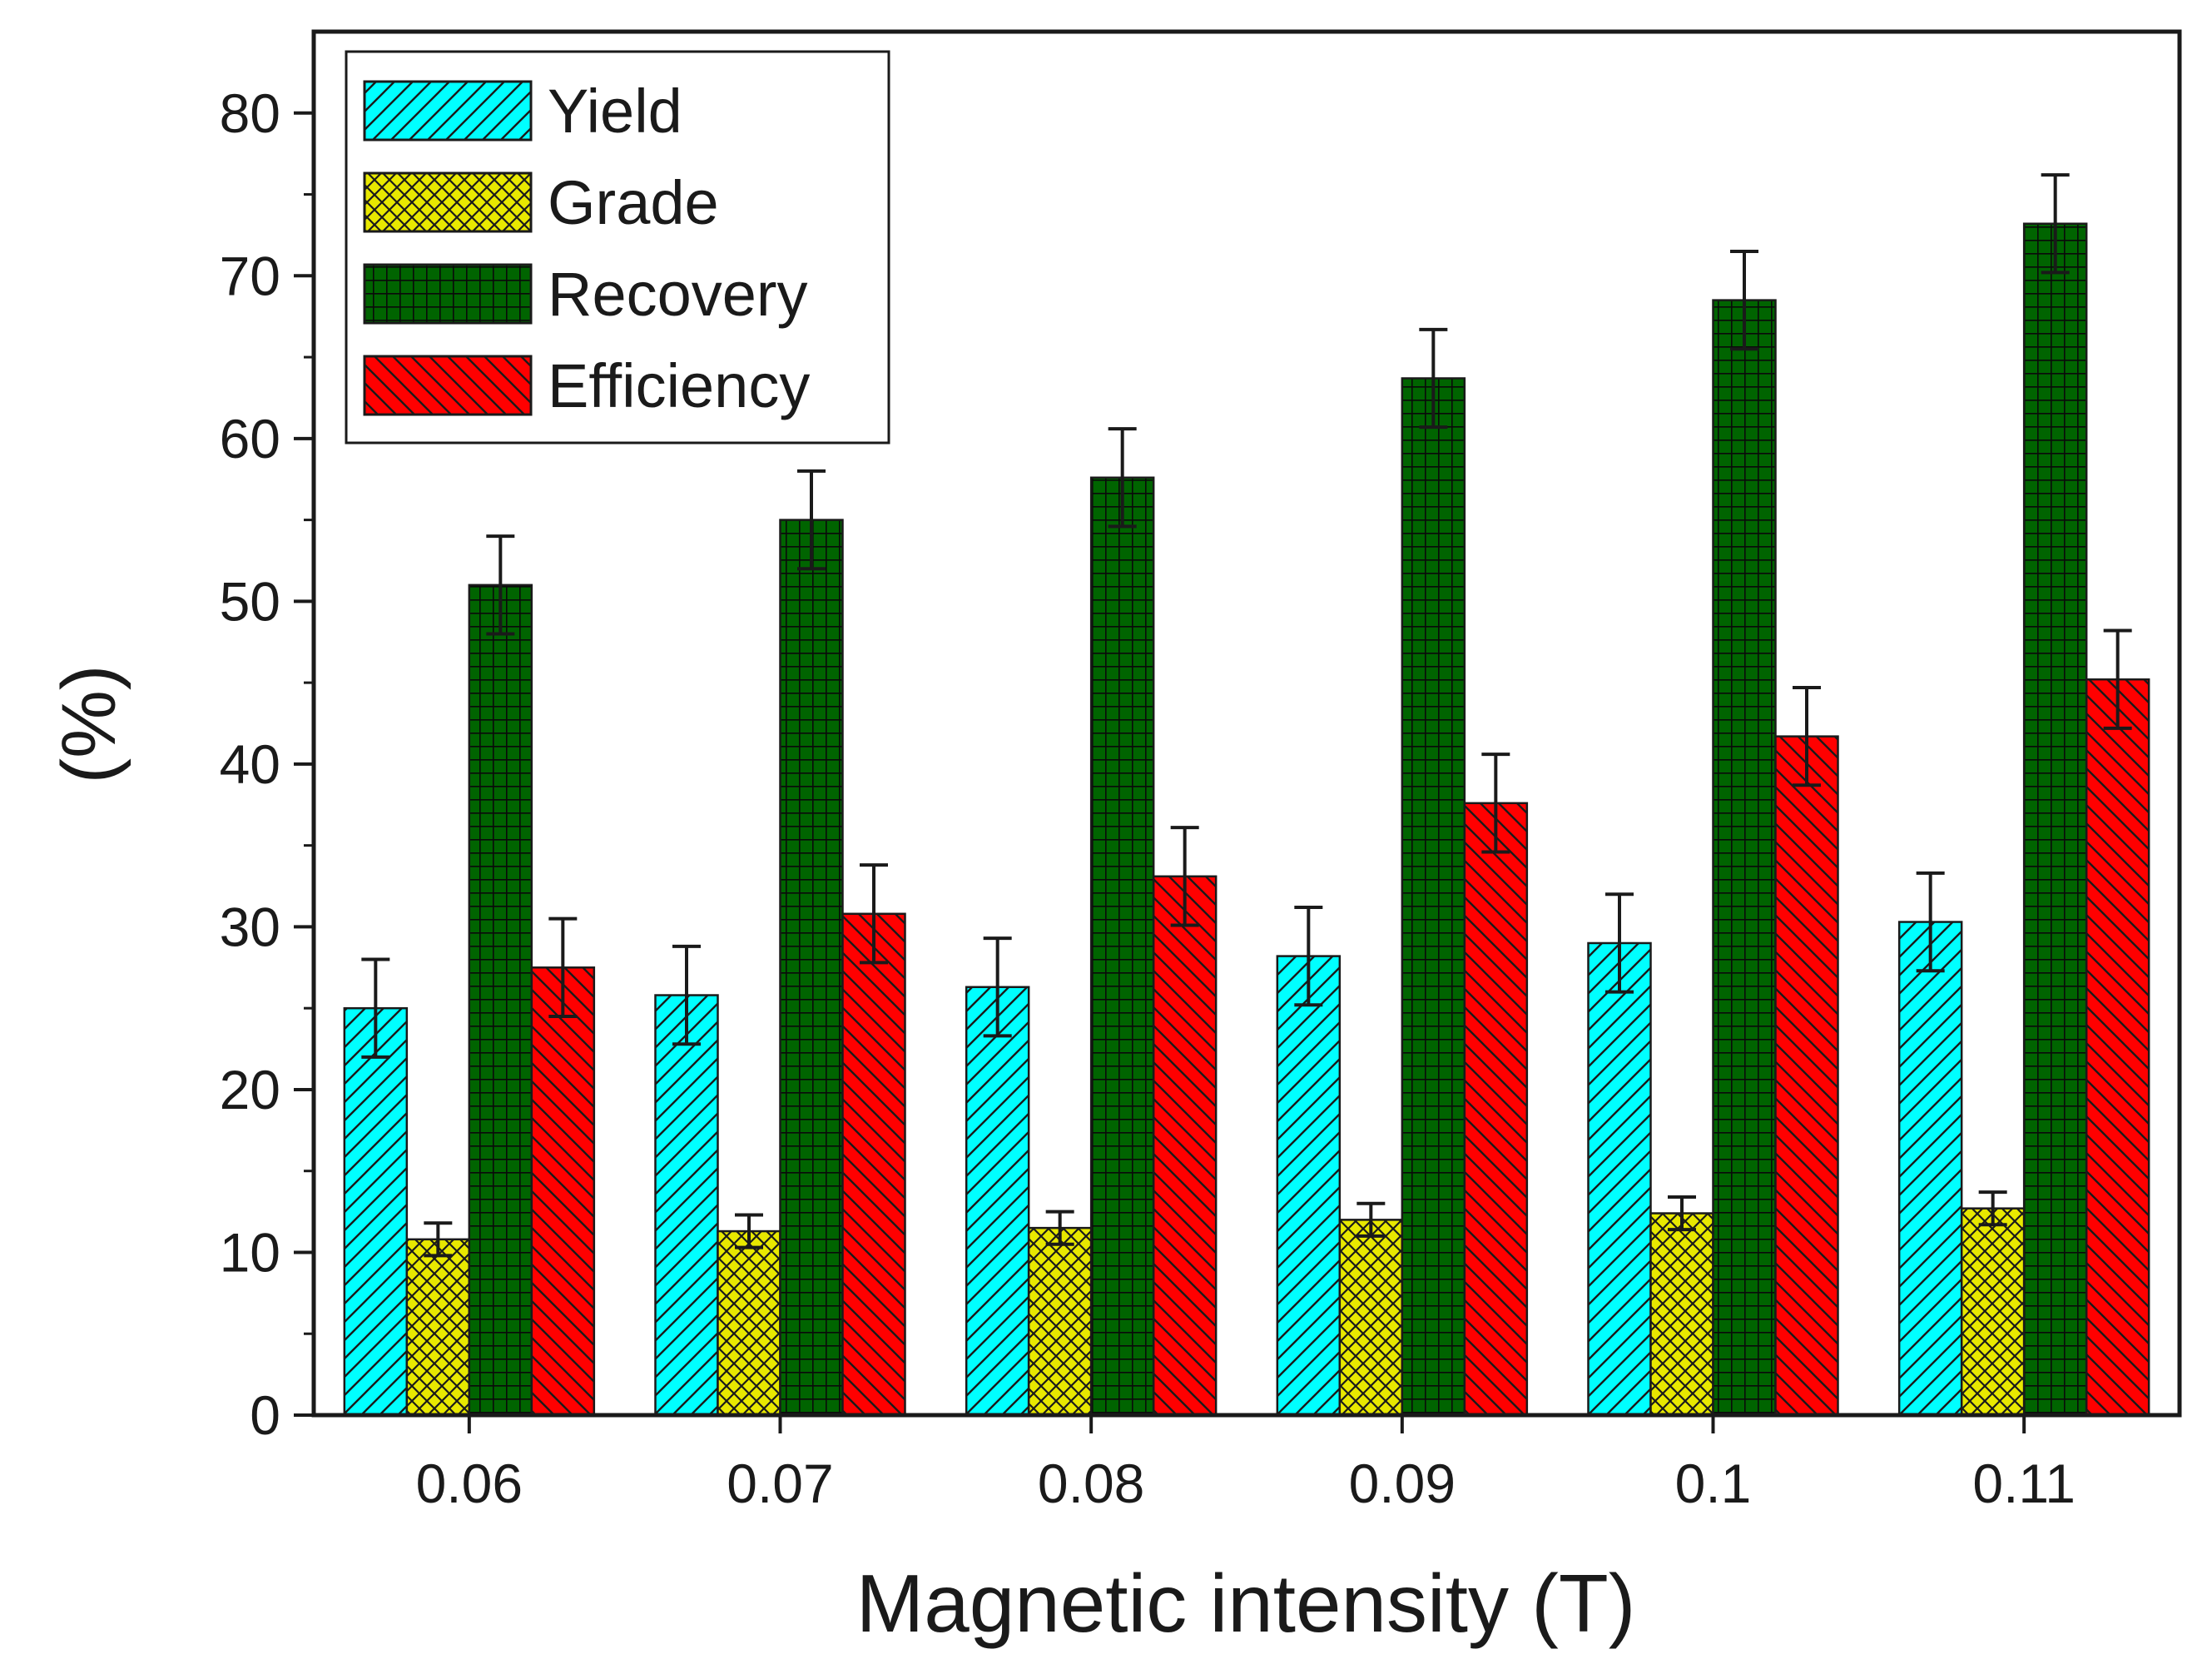 The width and height of the screenshot is (2212, 1679). I want to click on error-bar-yield-0.11, so click(1931, 922).